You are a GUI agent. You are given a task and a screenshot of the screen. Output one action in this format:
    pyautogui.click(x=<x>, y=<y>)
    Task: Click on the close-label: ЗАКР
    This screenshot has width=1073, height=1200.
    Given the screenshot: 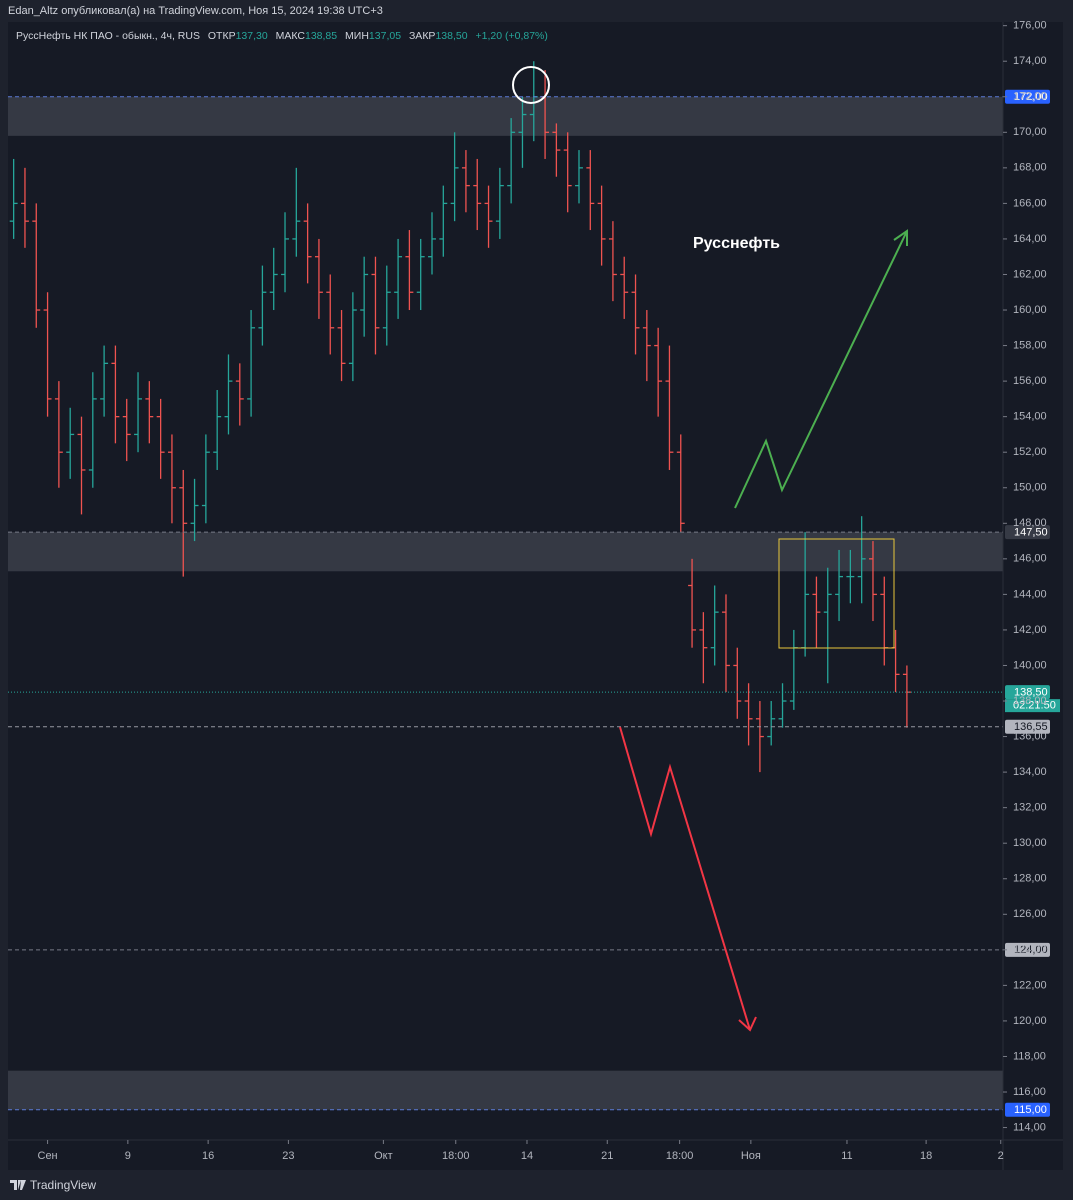 What is the action you would take?
    pyautogui.click(x=422, y=36)
    